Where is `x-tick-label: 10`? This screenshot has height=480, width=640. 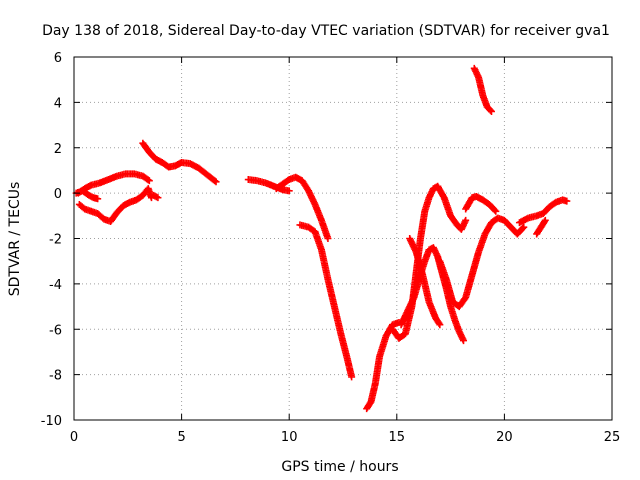
x-tick-label: 10 is located at coordinates (289, 437).